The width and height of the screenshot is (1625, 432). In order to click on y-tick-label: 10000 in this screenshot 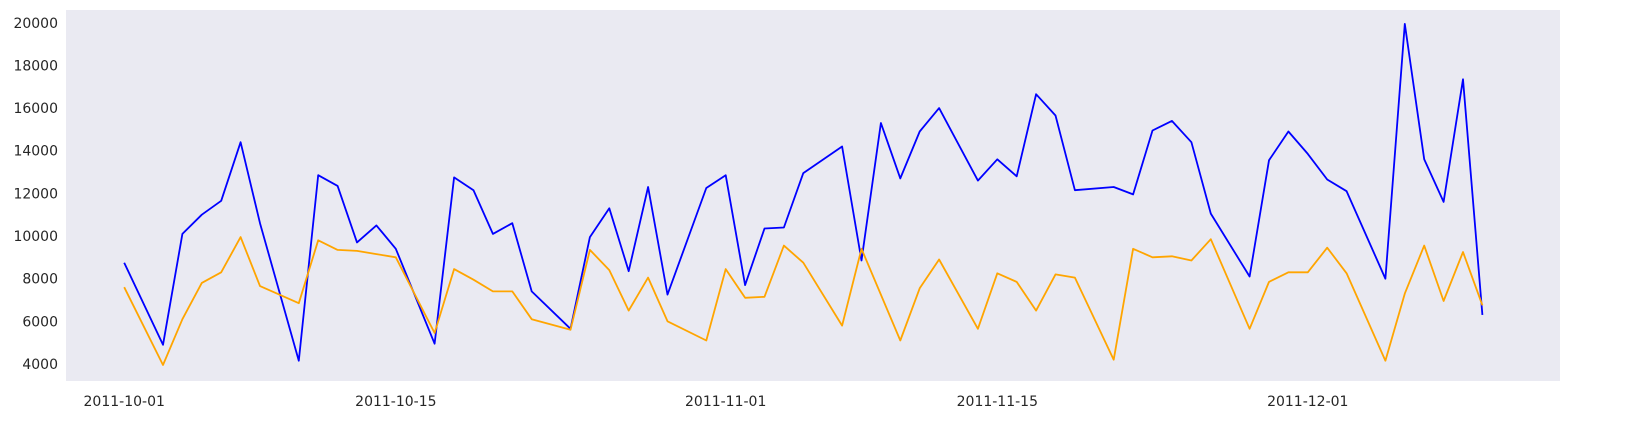, I will do `click(35, 237)`.